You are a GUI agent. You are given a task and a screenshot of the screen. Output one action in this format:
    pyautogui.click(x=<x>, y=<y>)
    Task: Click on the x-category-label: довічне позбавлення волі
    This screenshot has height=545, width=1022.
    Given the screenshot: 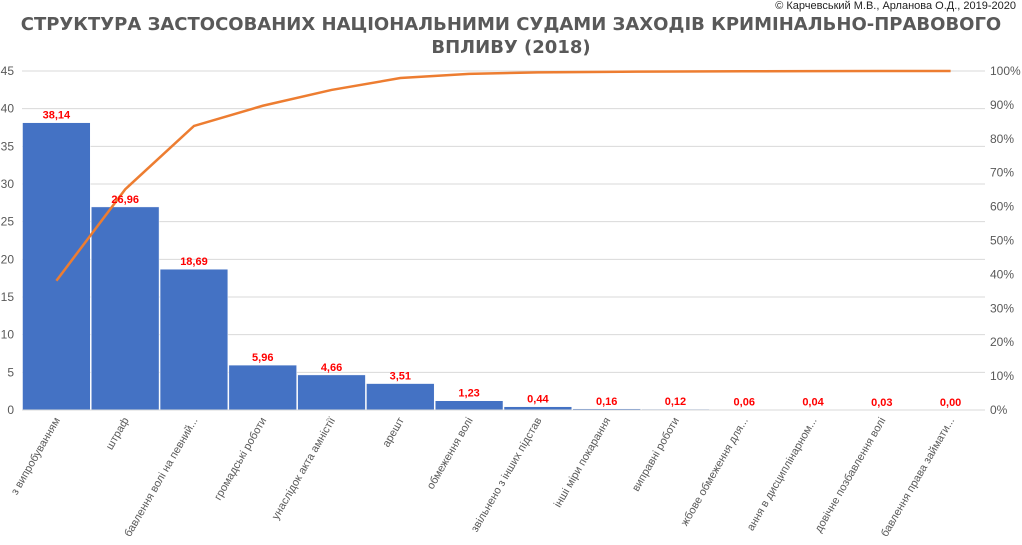 What is the action you would take?
    pyautogui.click(x=851, y=475)
    